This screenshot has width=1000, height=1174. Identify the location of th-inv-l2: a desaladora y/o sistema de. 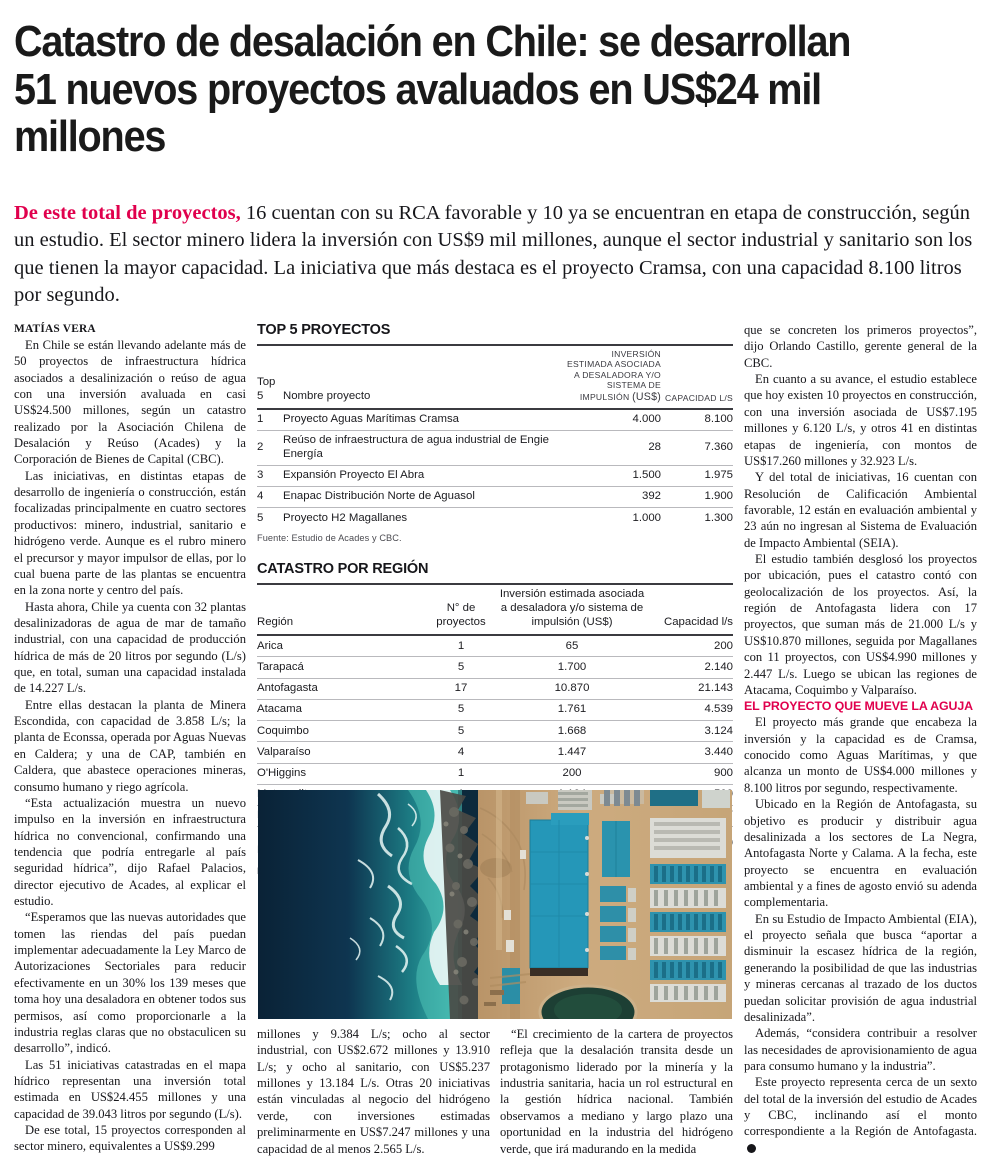
(572, 608).